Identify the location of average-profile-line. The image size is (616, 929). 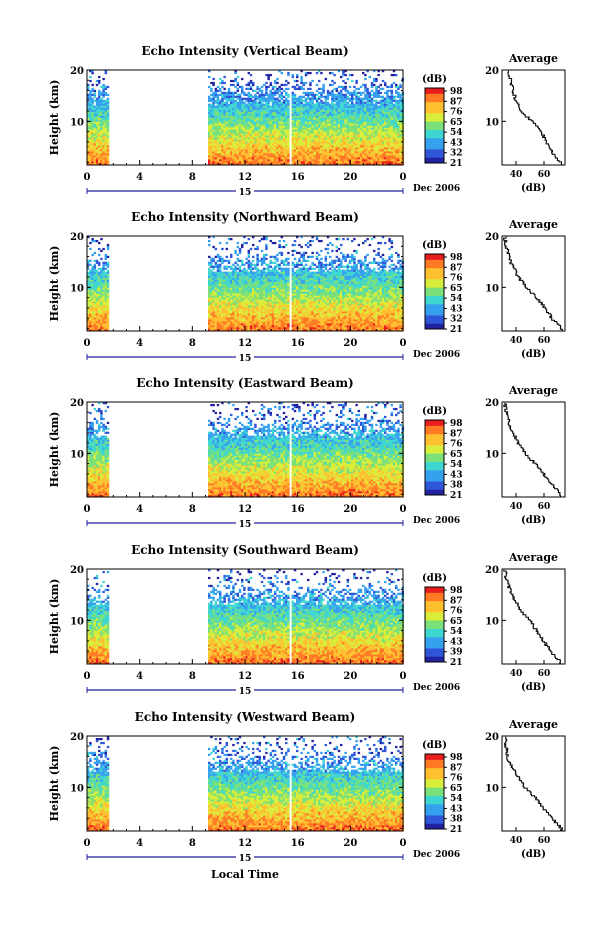
(535, 117).